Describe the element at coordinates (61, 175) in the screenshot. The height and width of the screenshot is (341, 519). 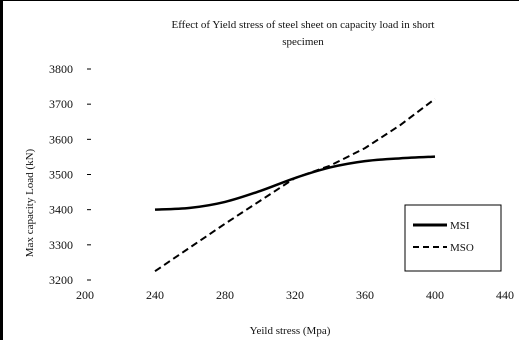
I see `y-tick-label: 3500` at that location.